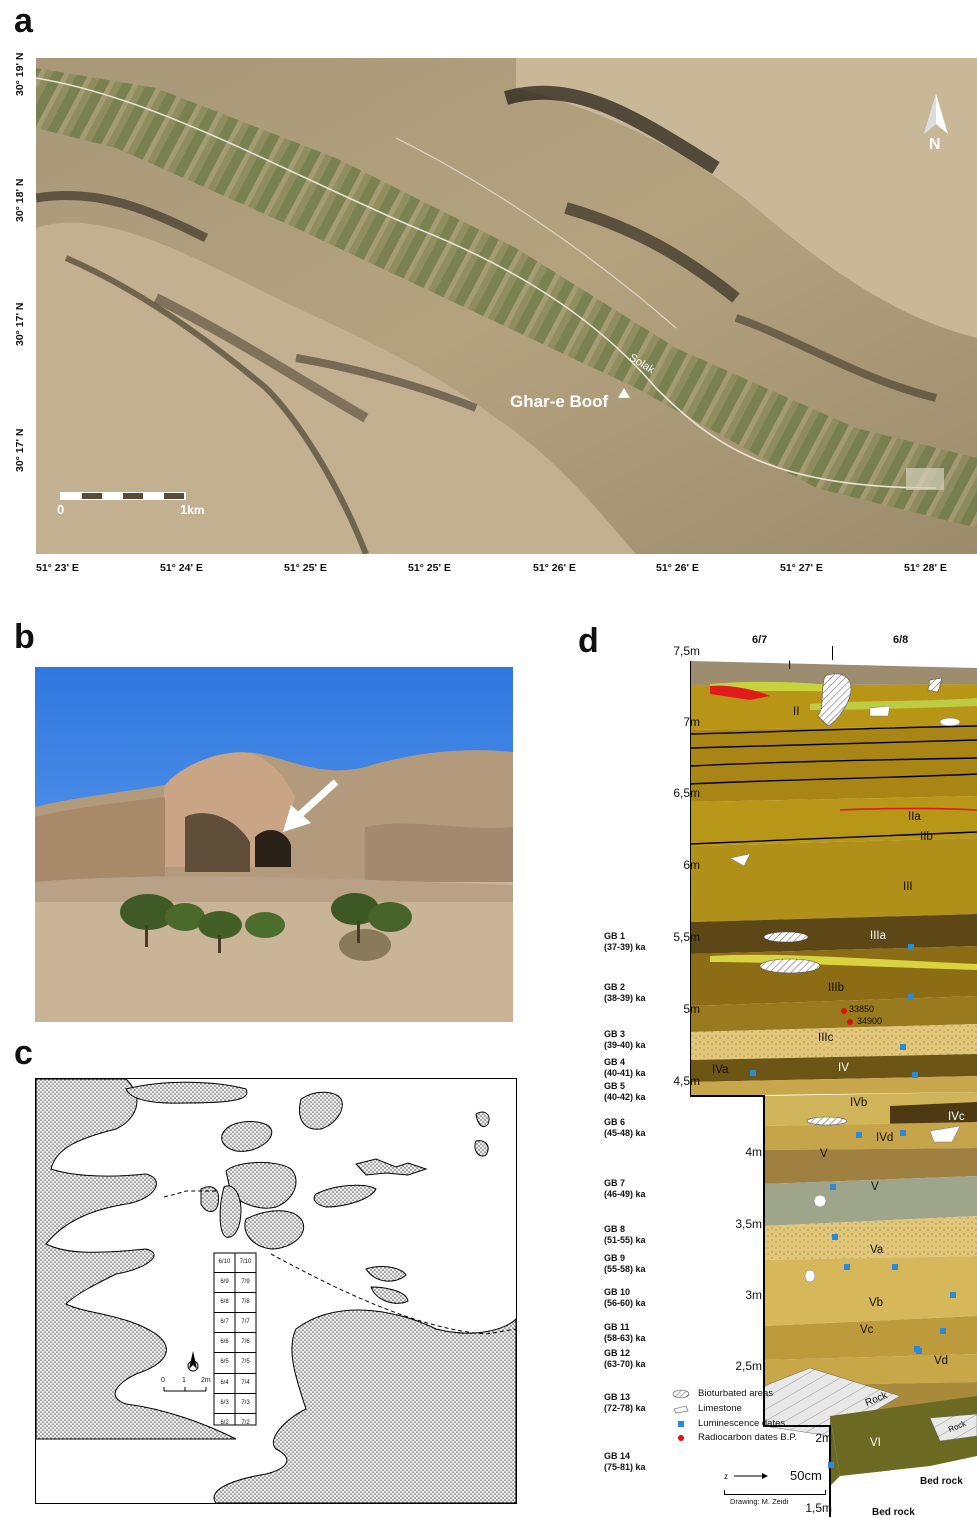  Describe the element at coordinates (245, 1402) in the screenshot. I see `grid-cell: 7/3` at that location.